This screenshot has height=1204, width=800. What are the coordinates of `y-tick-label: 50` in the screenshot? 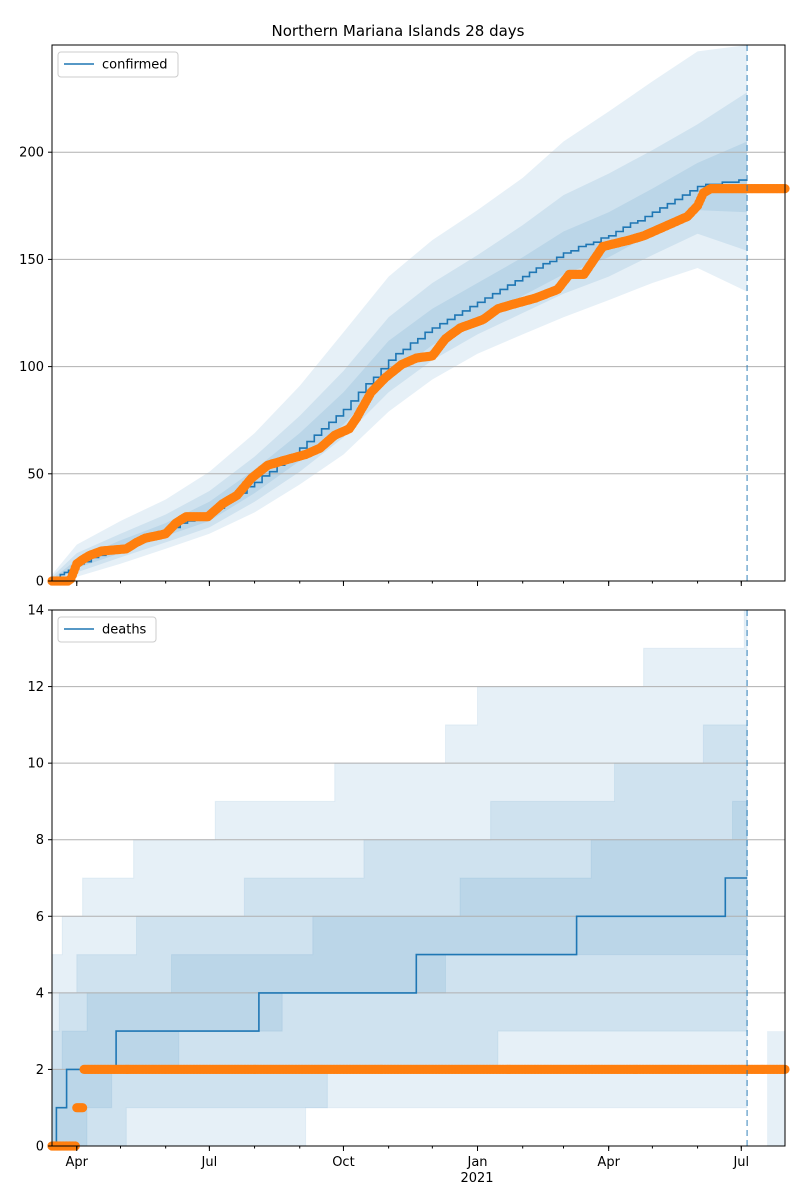 It's located at (35, 474).